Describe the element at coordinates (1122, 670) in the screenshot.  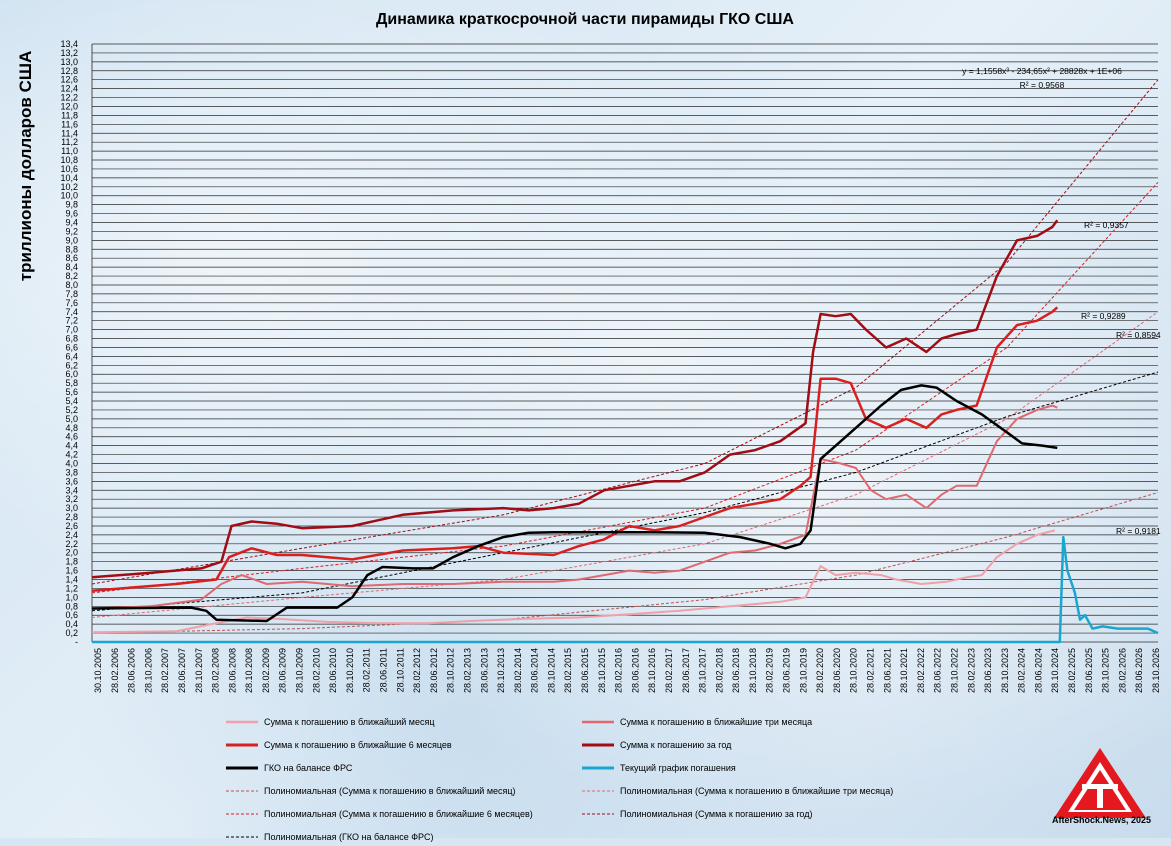
I see `x-tick-label: 28.02.2026` at that location.